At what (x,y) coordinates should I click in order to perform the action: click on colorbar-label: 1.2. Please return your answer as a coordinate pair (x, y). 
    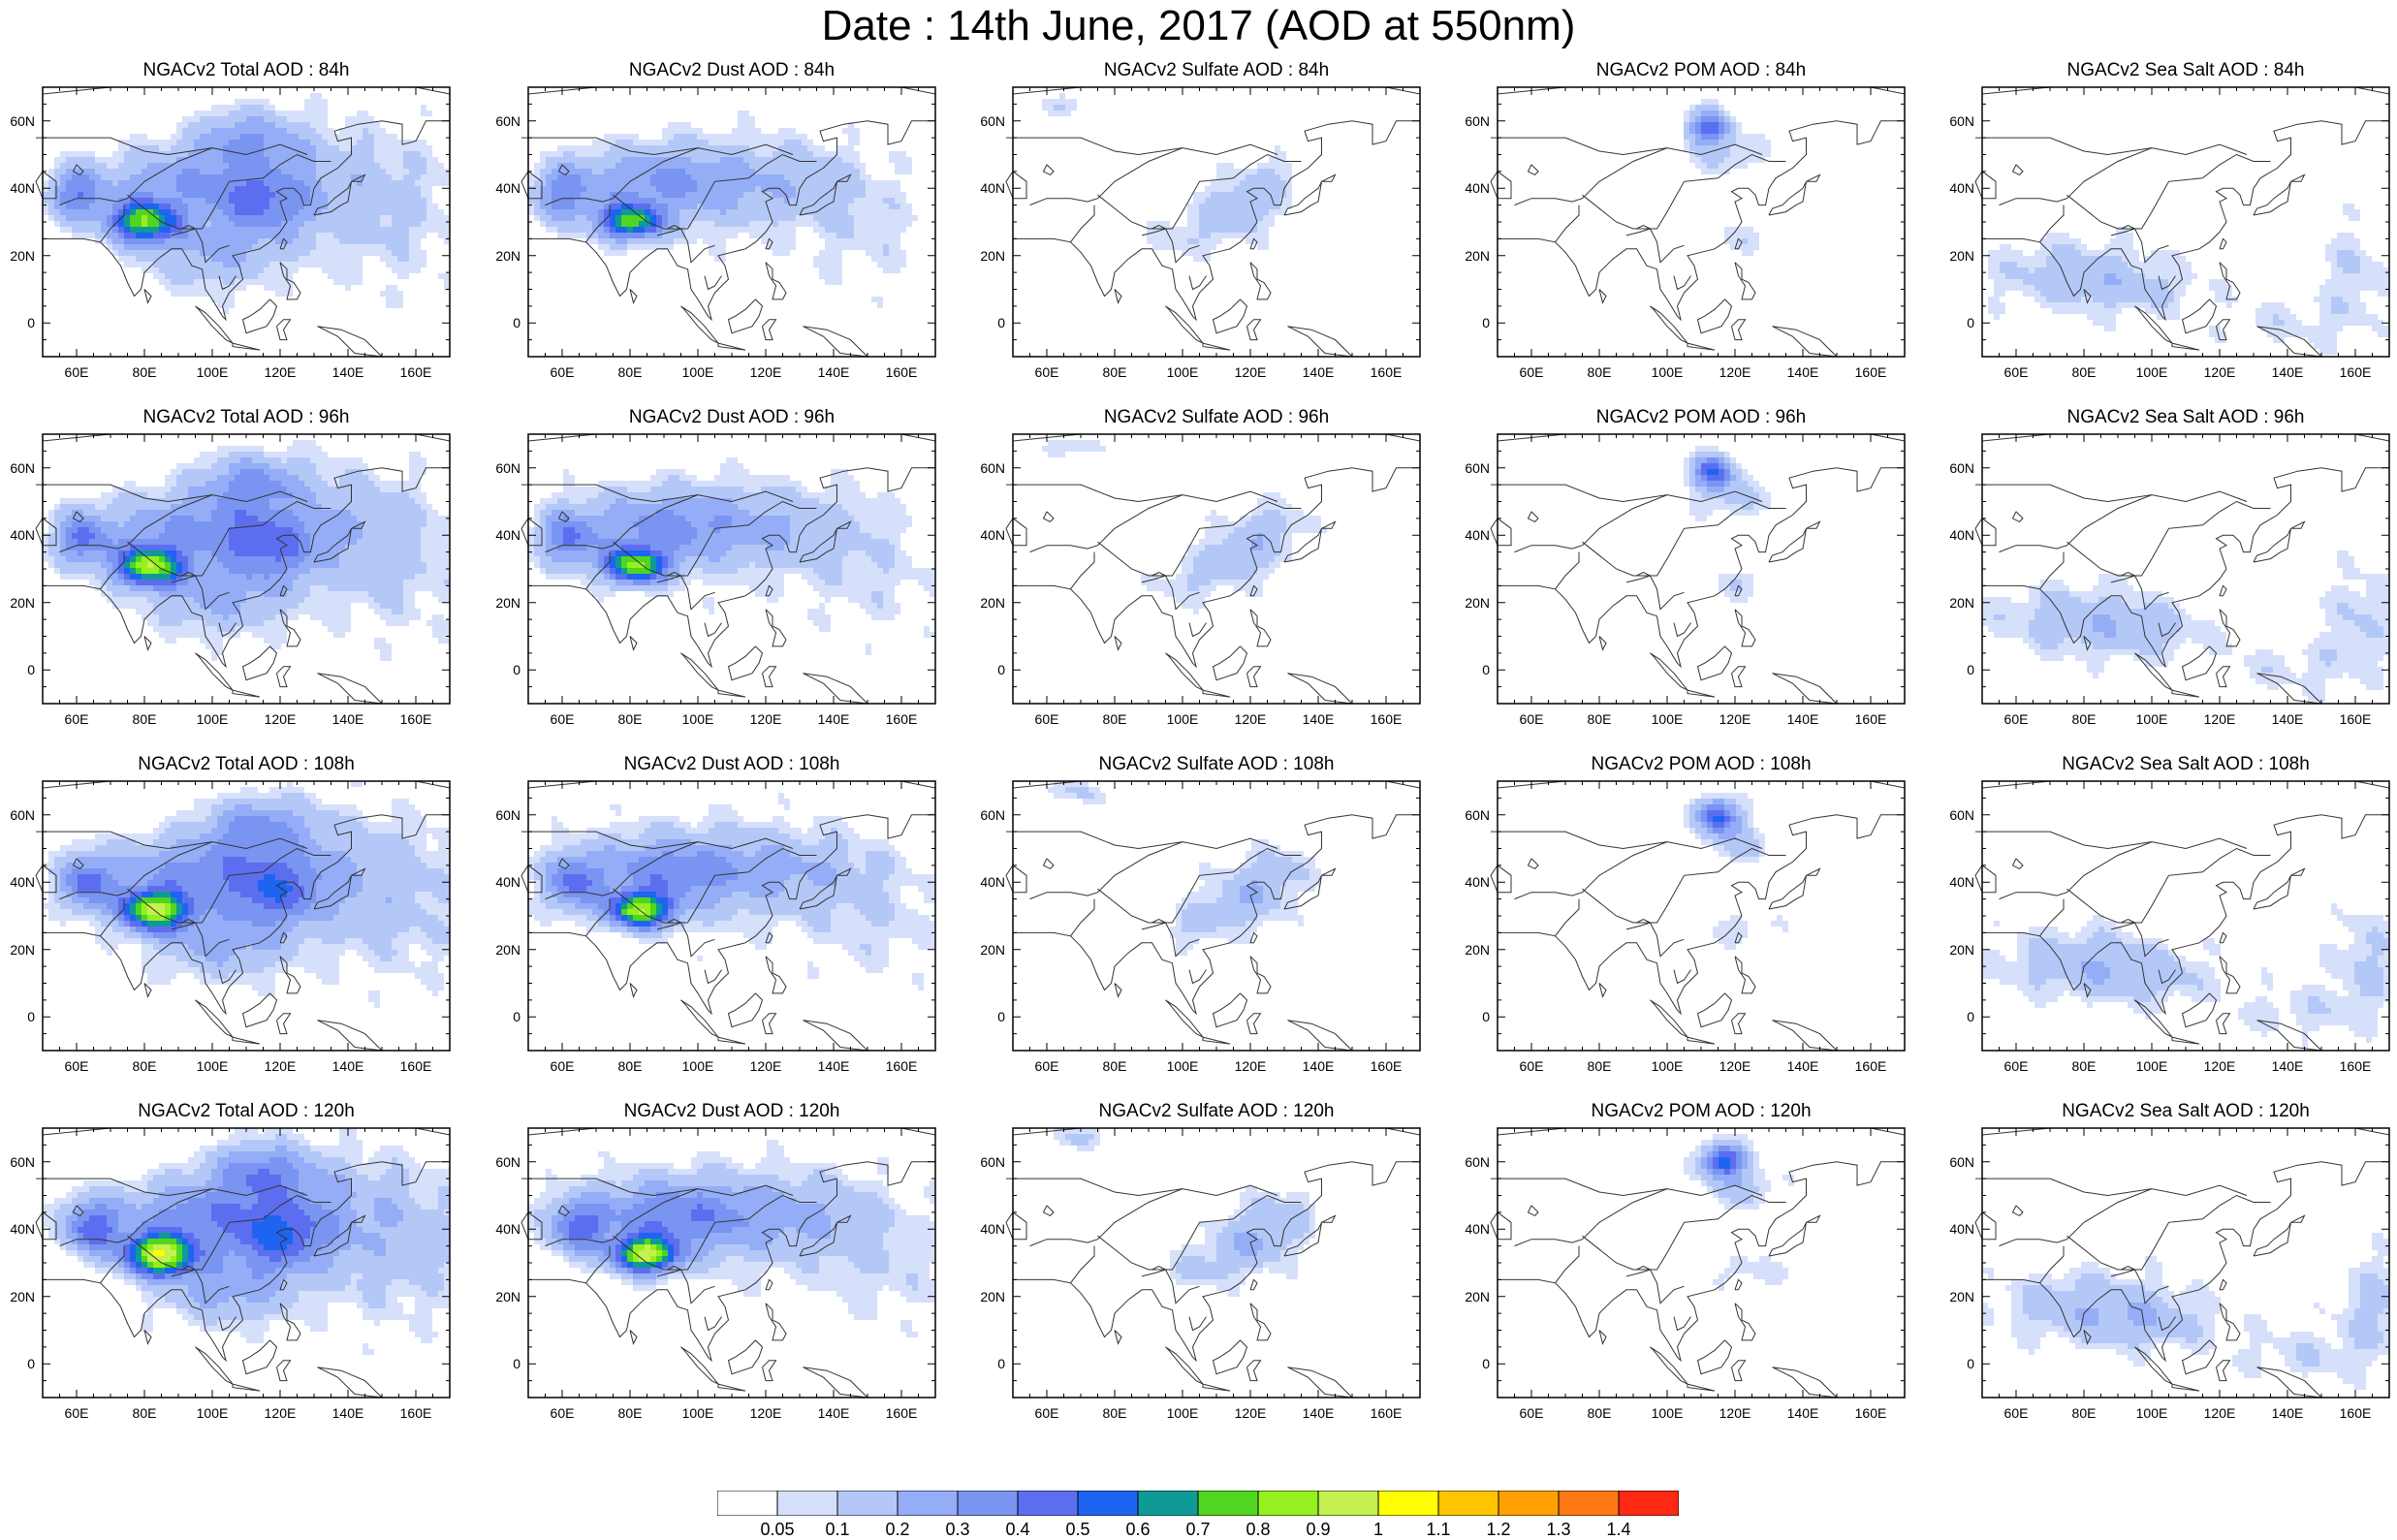
    Looking at the image, I should click on (1498, 1530).